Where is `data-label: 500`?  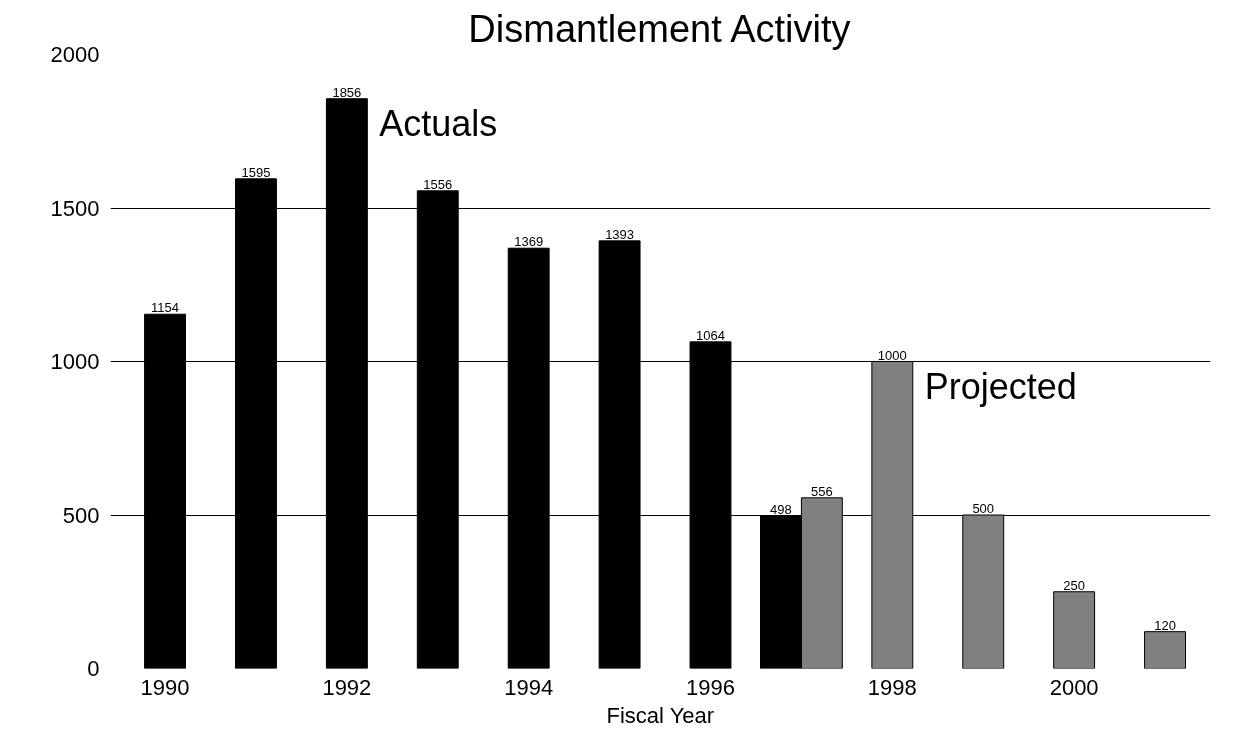
data-label: 500 is located at coordinates (983, 508).